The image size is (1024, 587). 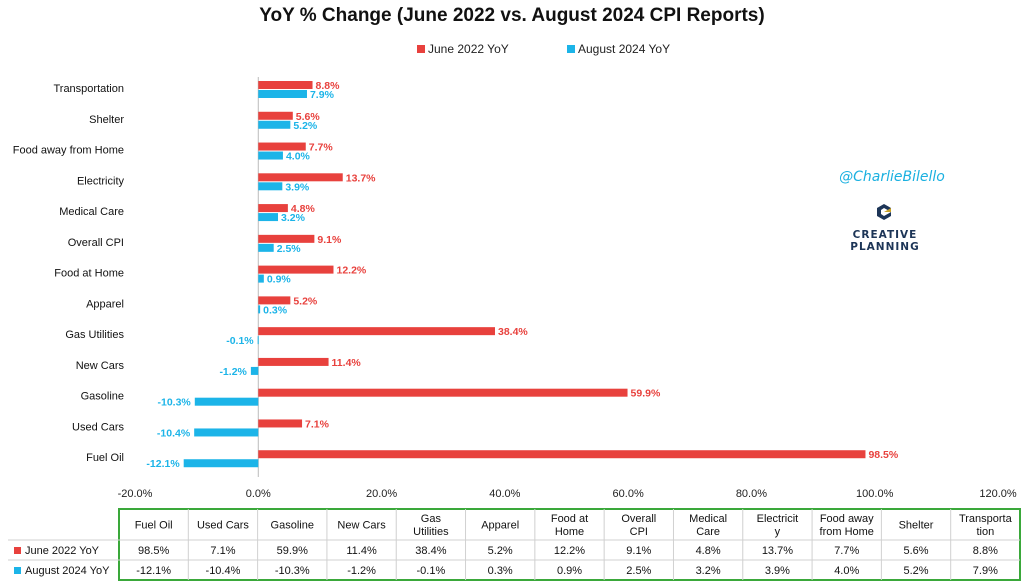 I want to click on table-header-line: Food at, so click(x=569, y=519).